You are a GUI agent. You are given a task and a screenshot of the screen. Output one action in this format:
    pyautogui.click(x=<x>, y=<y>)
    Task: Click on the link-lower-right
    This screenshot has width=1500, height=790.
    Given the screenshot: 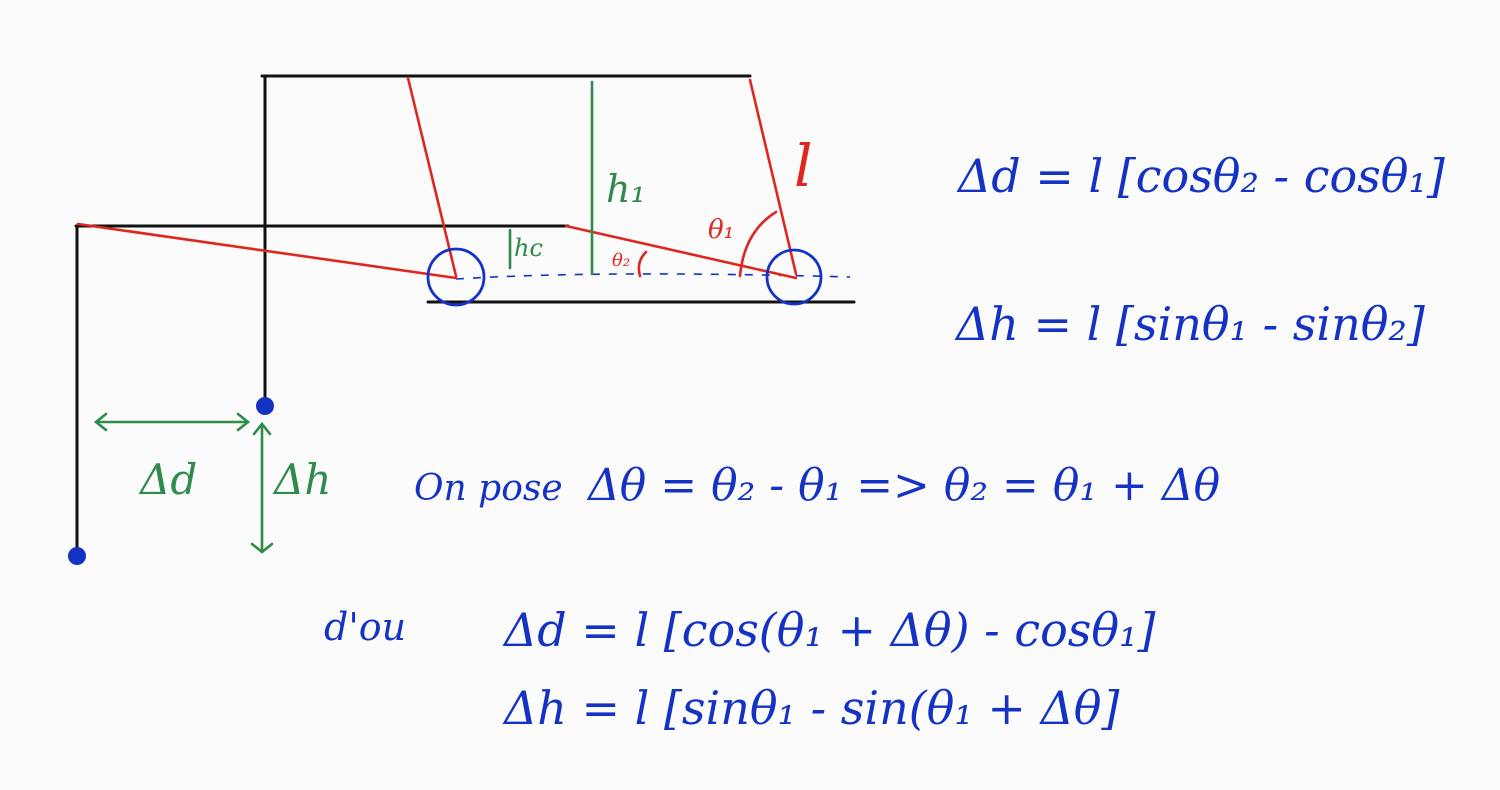 What is the action you would take?
    pyautogui.click(x=681, y=252)
    